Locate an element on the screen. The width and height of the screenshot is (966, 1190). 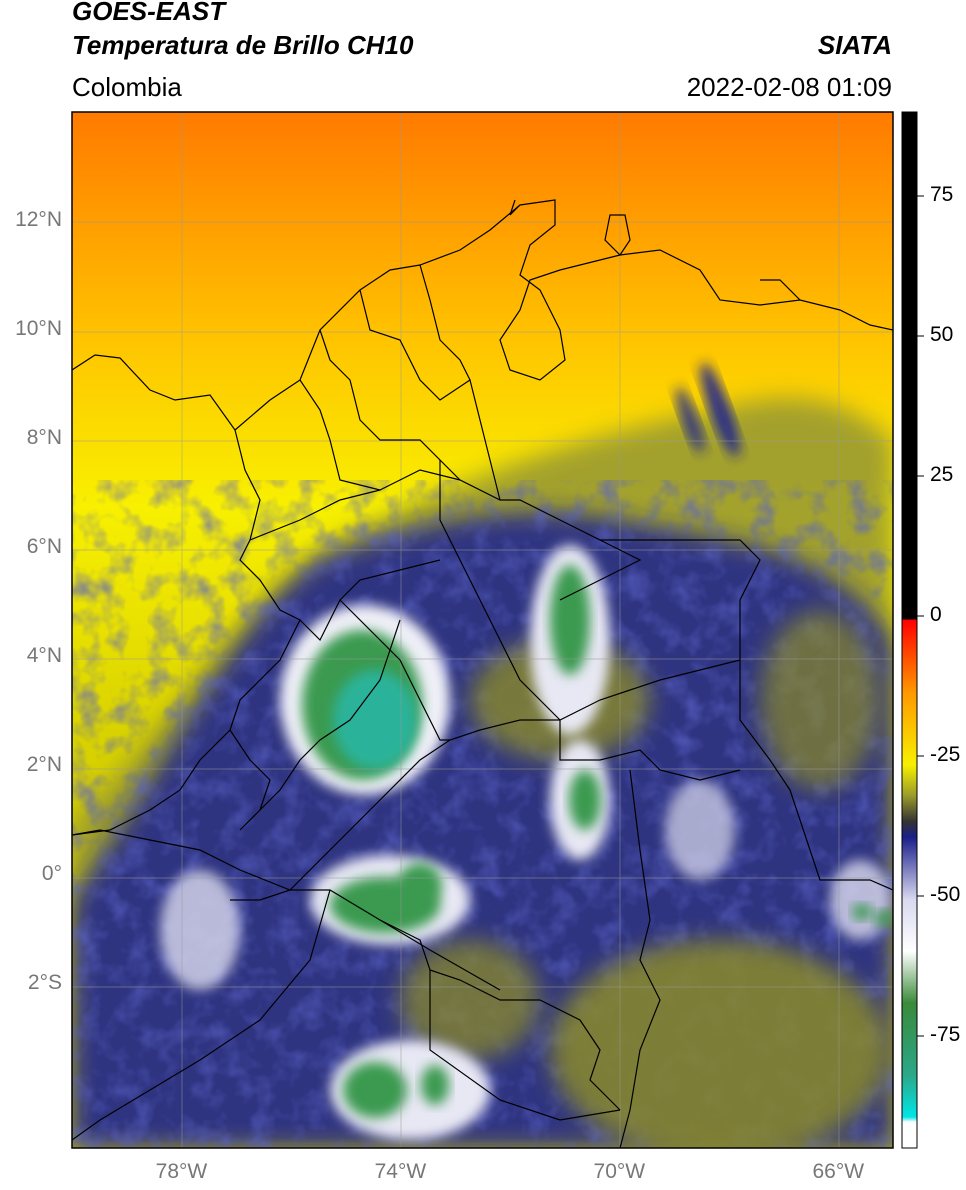
colorbar is located at coordinates (909, 630).